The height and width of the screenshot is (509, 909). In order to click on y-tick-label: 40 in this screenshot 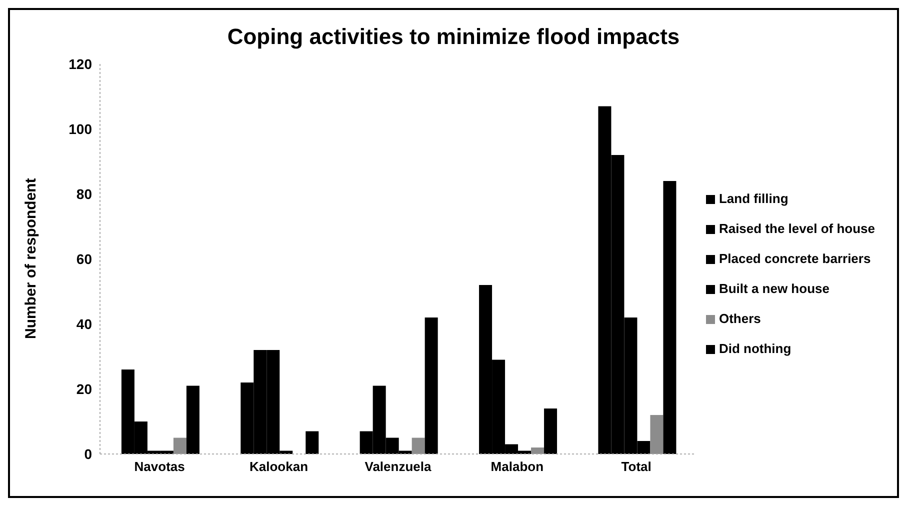, I will do `click(84, 324)`.